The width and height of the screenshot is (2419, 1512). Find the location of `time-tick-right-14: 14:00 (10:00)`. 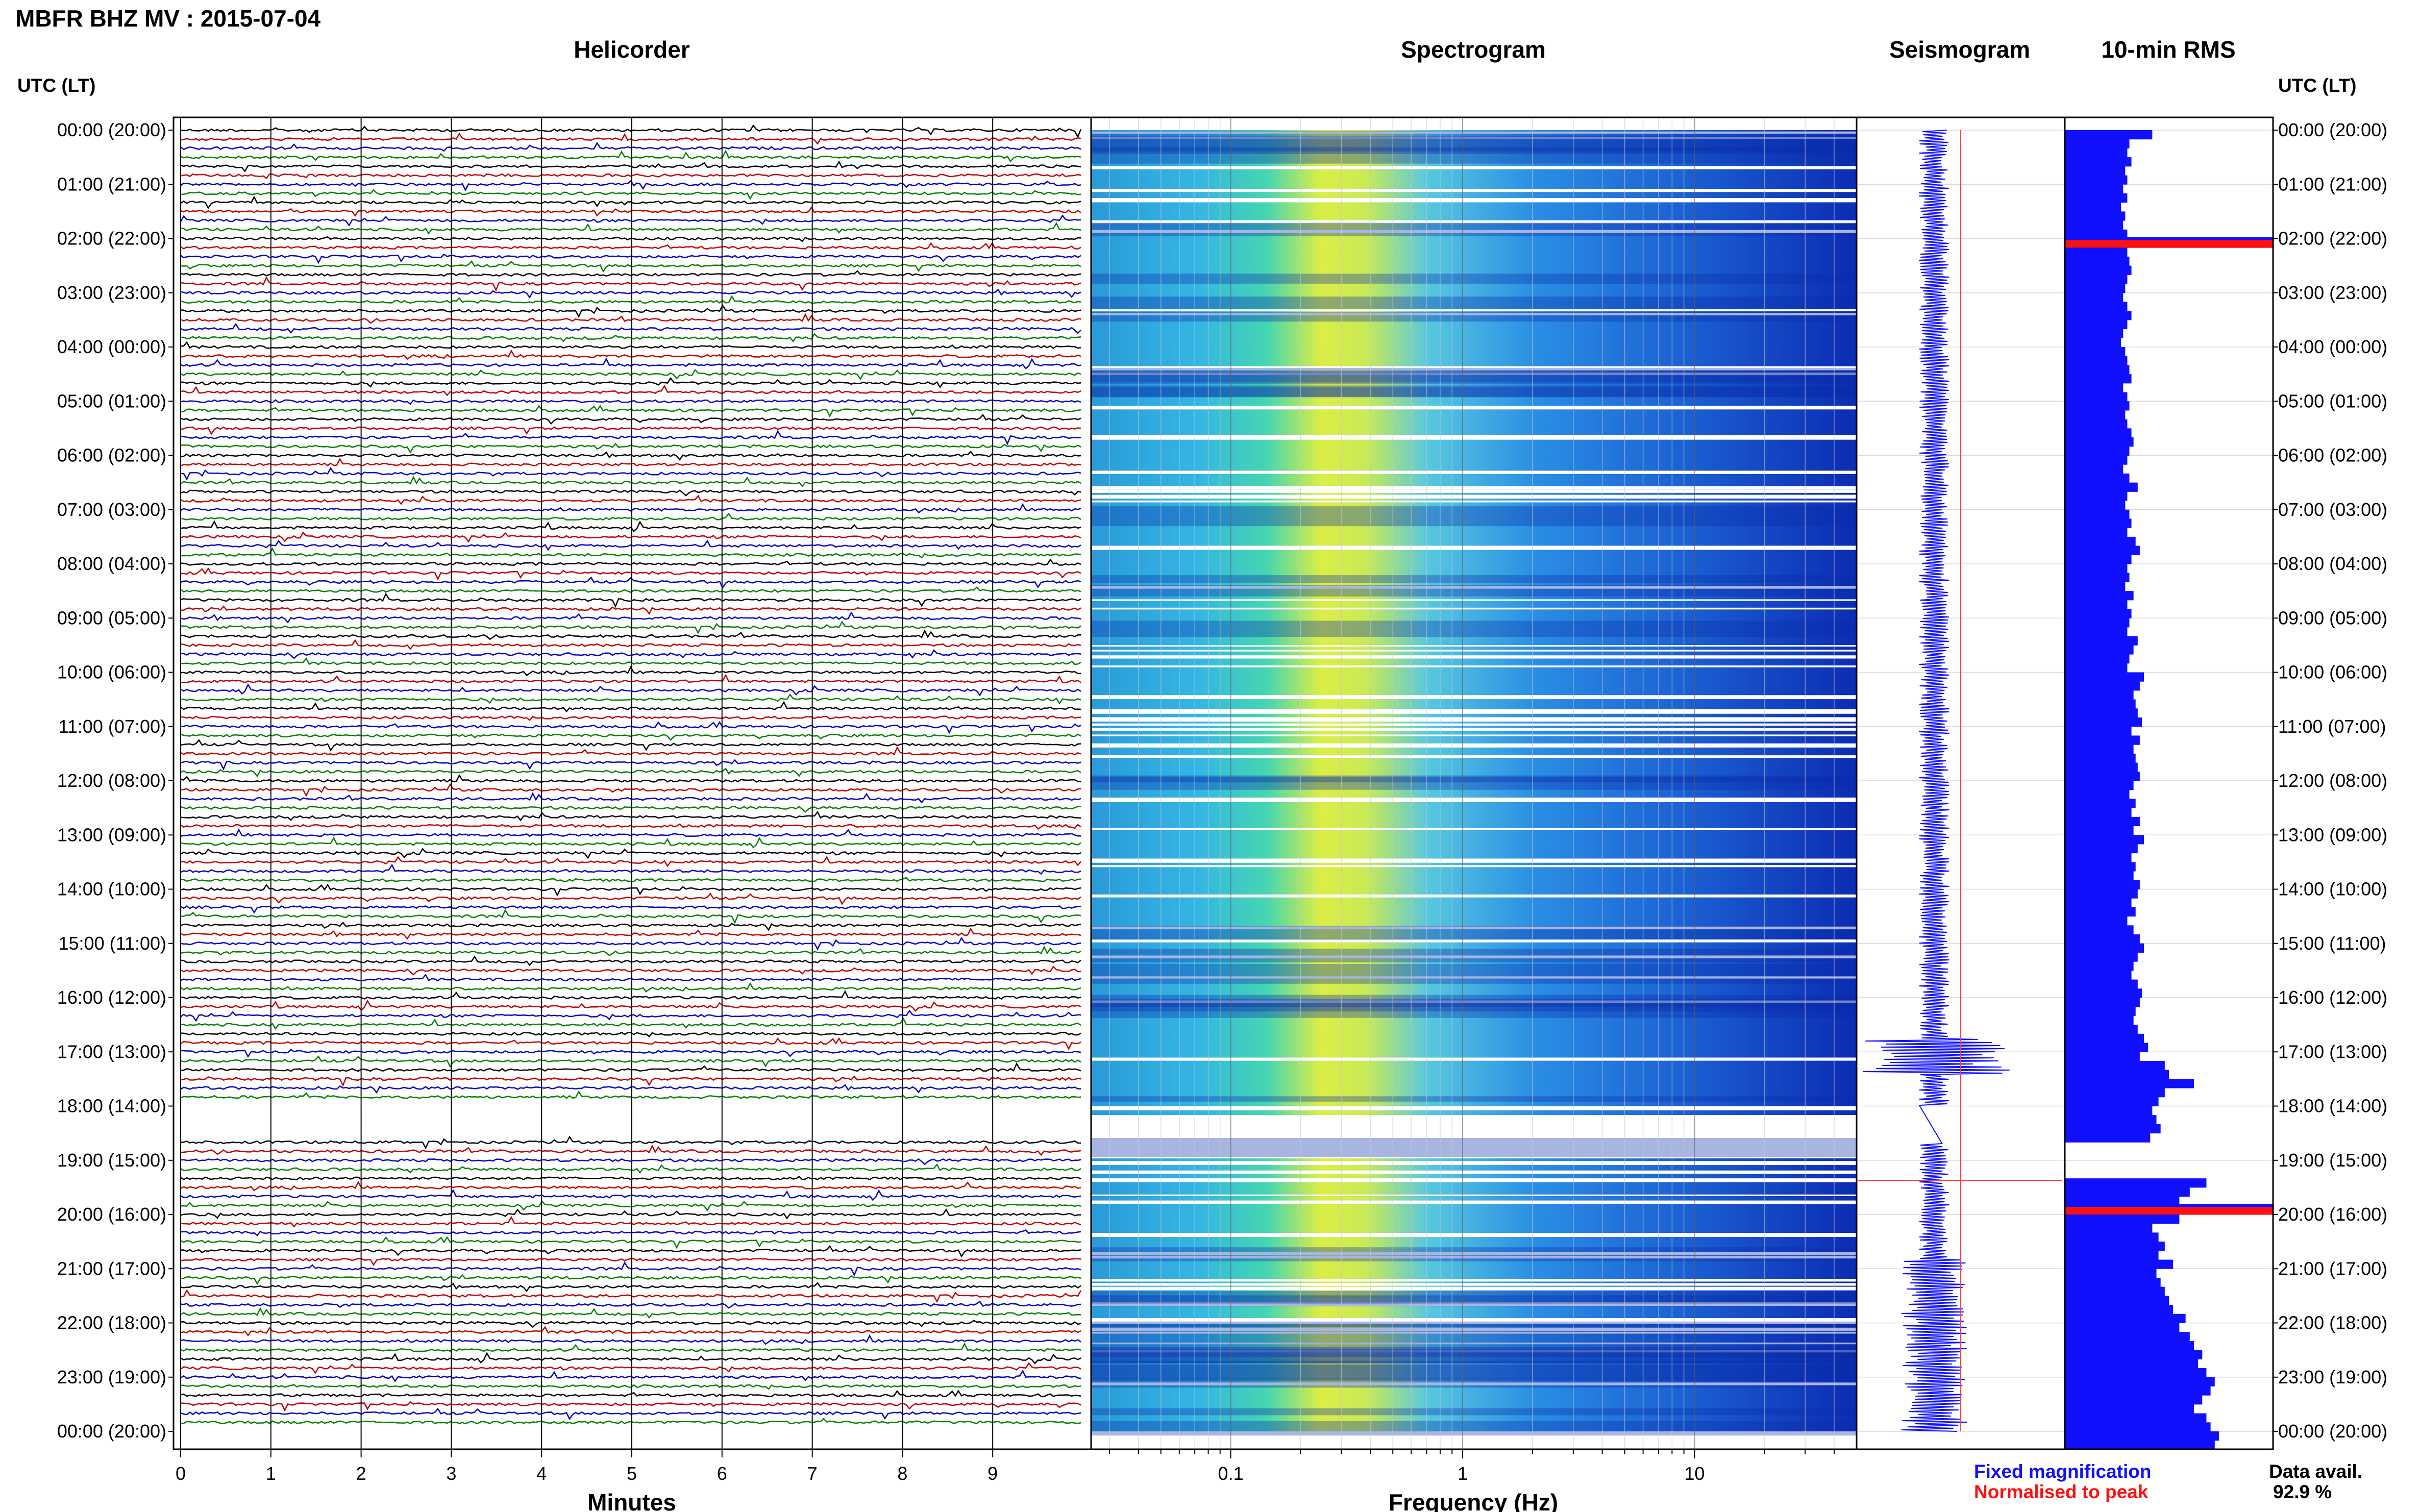

time-tick-right-14: 14:00 (10:00) is located at coordinates (2332, 889).